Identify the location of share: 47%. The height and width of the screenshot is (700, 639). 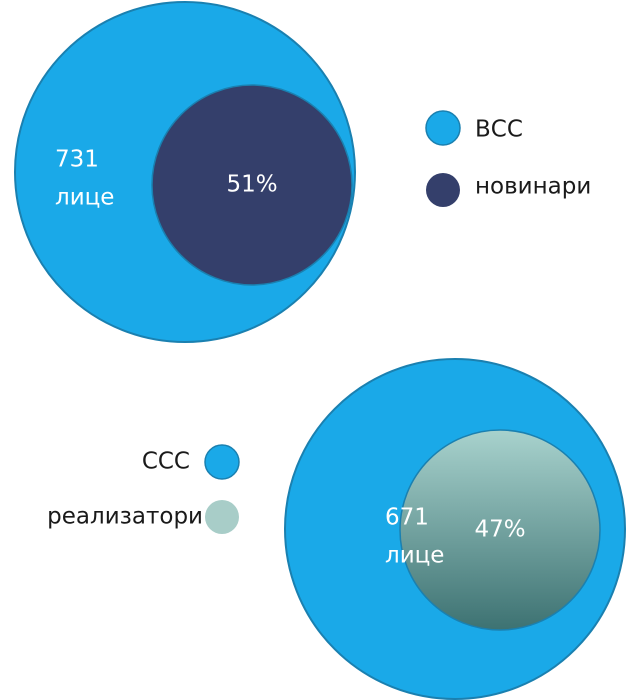
(499, 530).